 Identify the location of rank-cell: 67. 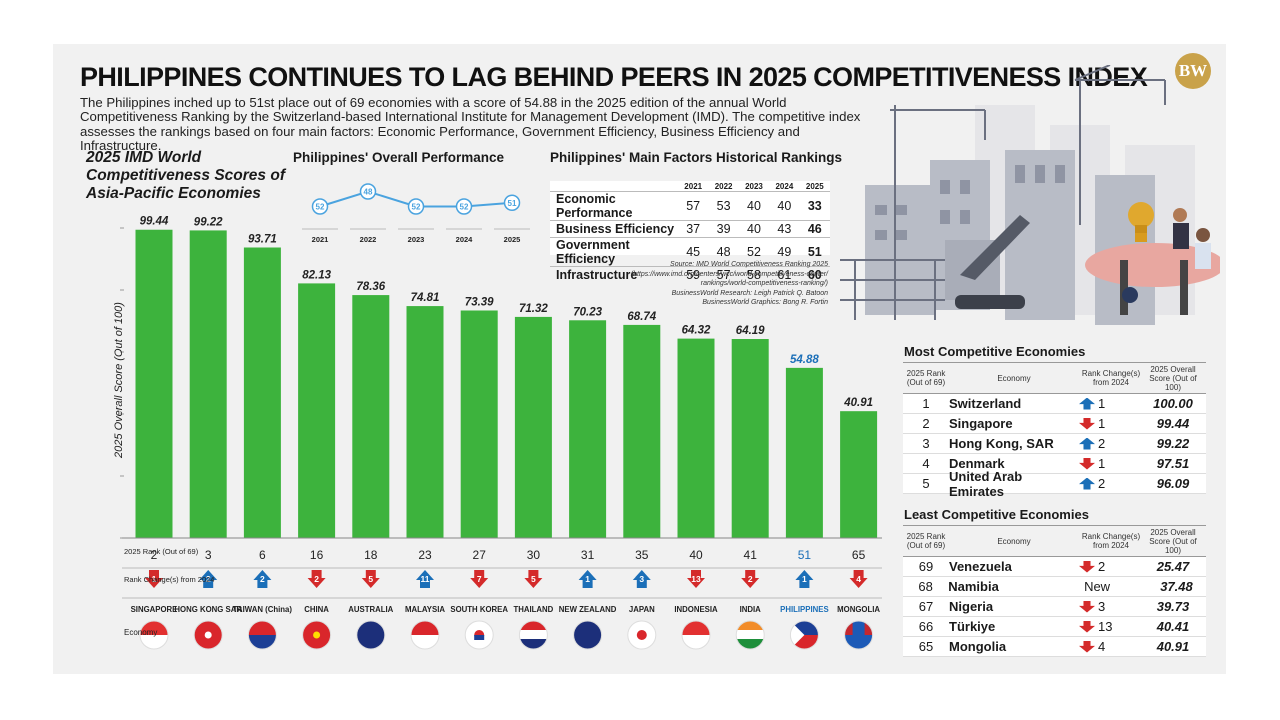
(926, 606).